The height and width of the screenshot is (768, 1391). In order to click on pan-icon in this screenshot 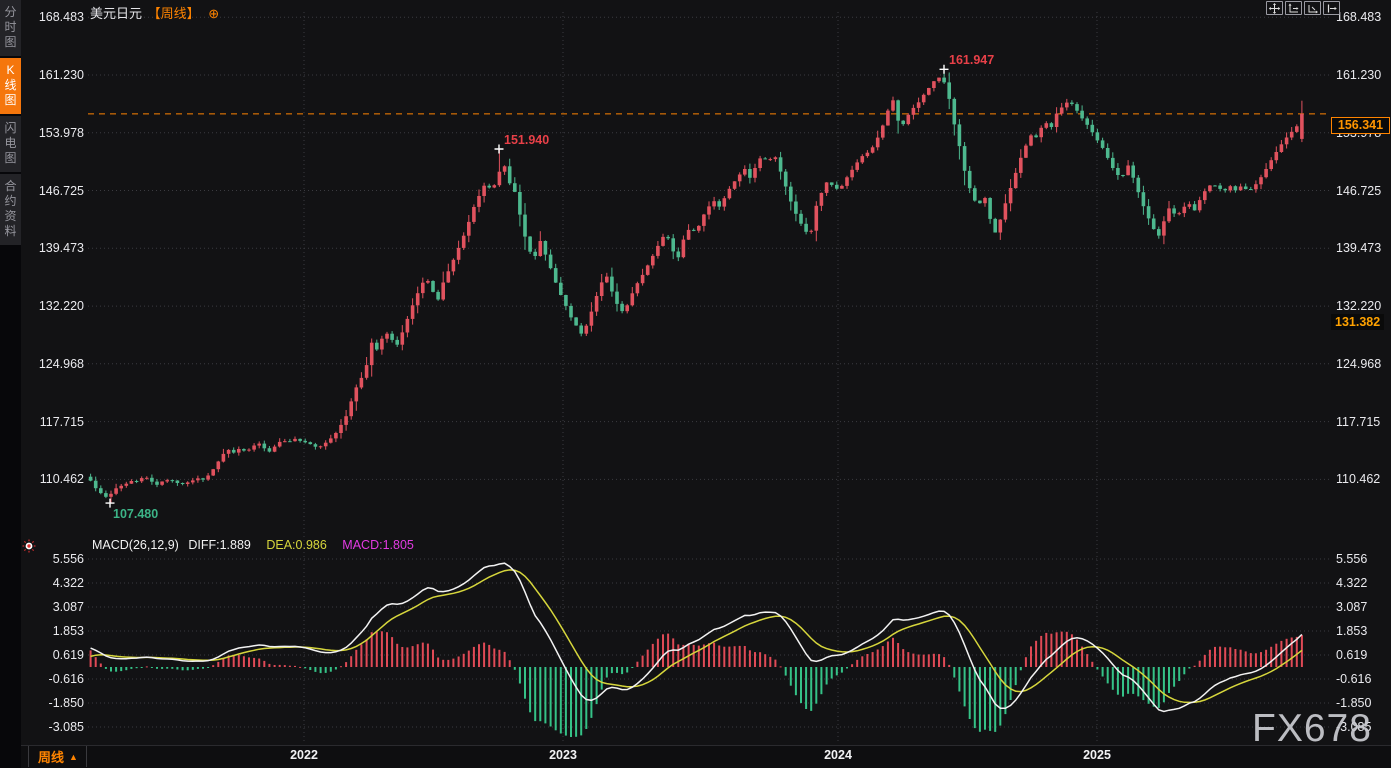, I will do `click(1274, 8)`.